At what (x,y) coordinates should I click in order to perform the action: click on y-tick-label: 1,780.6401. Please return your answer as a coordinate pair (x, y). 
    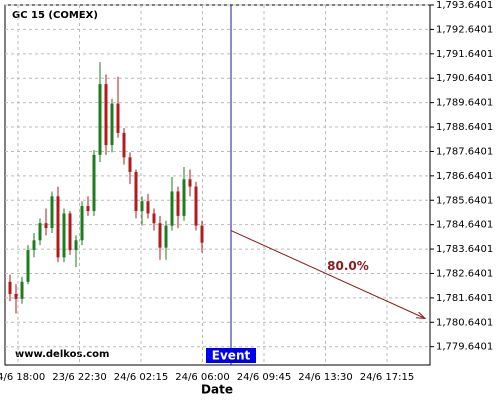
    Looking at the image, I should click on (464, 322).